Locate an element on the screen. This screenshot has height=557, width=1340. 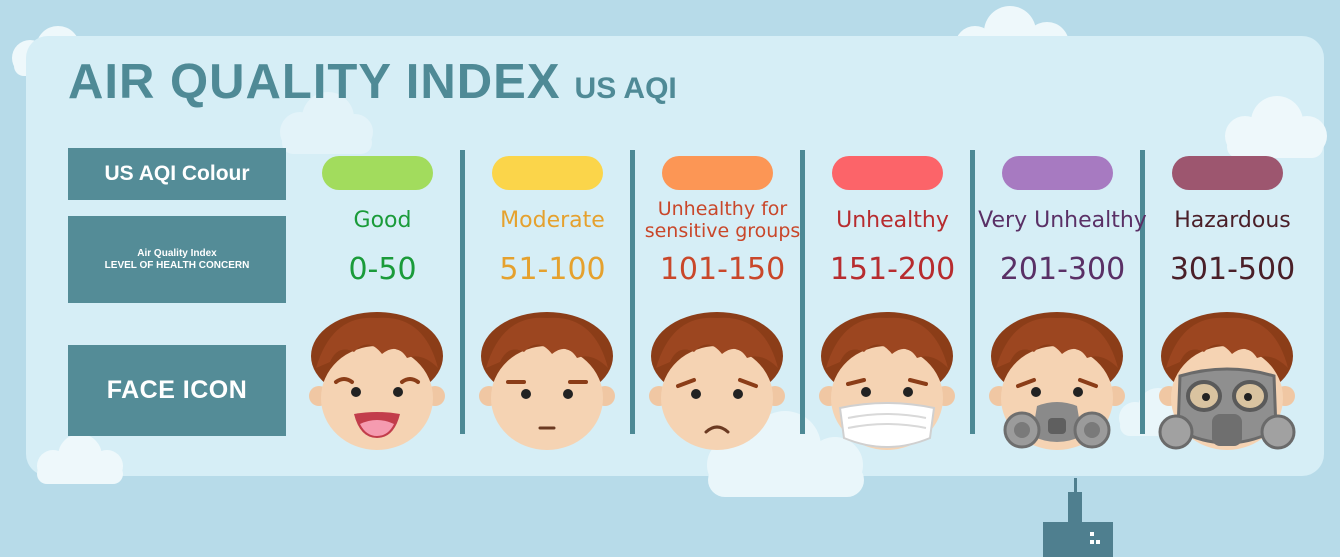
health-level: Hazardous is located at coordinates (1232, 220).